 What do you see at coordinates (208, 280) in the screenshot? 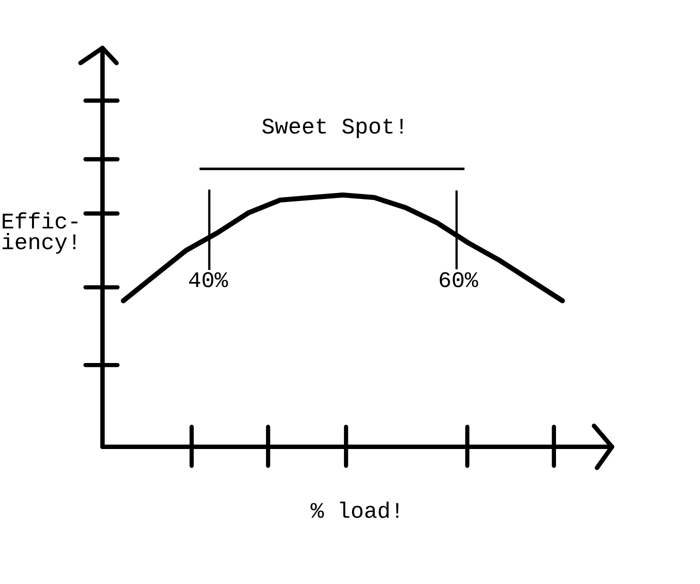
I see `annotation: 40%` at bounding box center [208, 280].